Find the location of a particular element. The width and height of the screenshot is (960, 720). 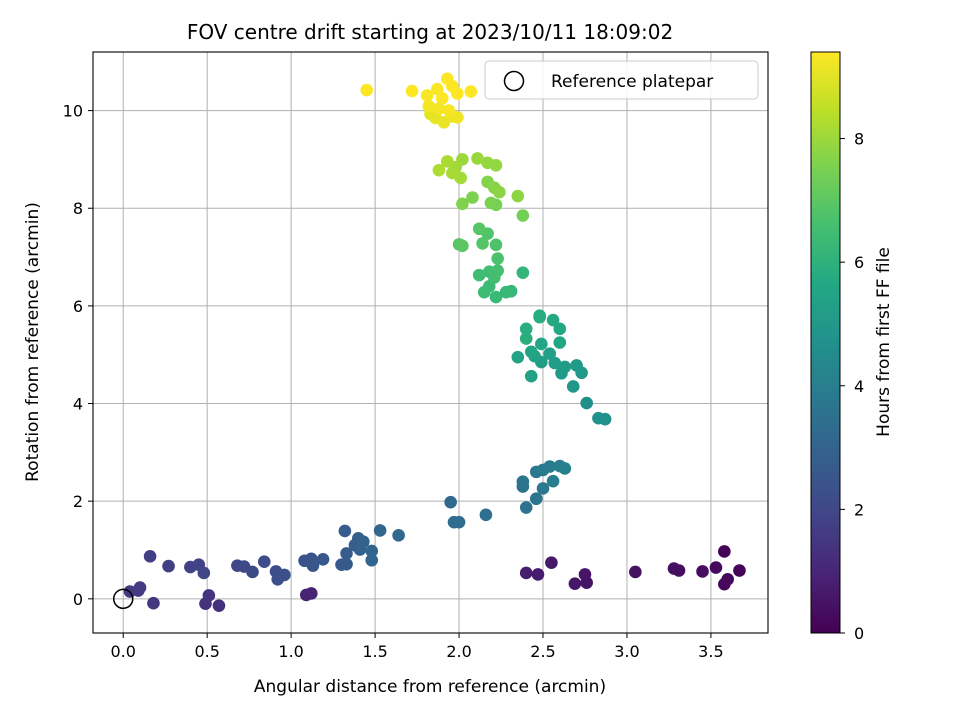

colorbar-tick-label: 2 is located at coordinates (859, 509).